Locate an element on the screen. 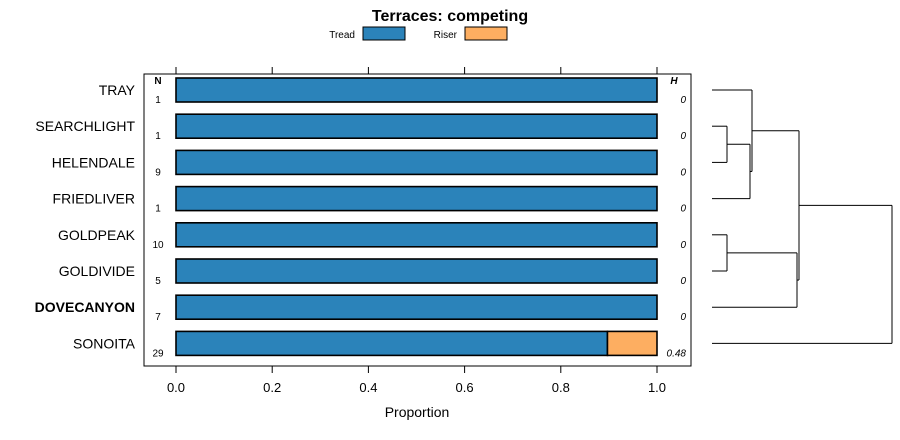 This screenshot has height=440, width=900. legend-swatch-tread is located at coordinates (384, 33).